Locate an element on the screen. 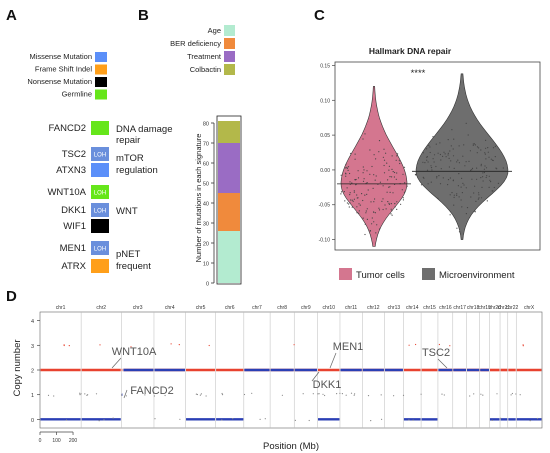 This screenshot has width=550, height=453. cn-tick-label-2: 2 is located at coordinates (32, 372).